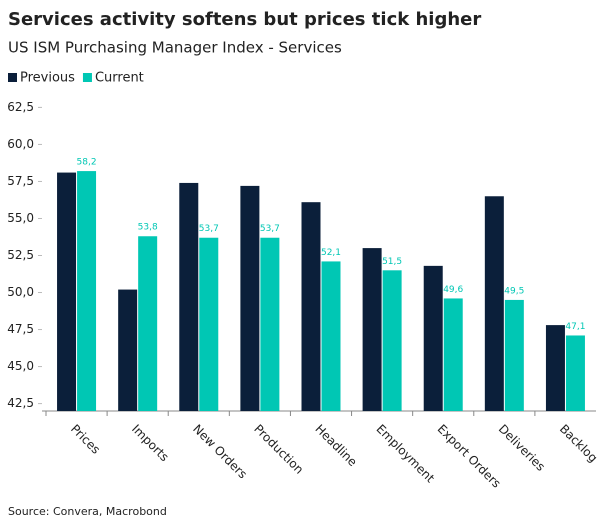 The height and width of the screenshot is (529, 604). I want to click on y-tick-label: 45,0, so click(20, 366).